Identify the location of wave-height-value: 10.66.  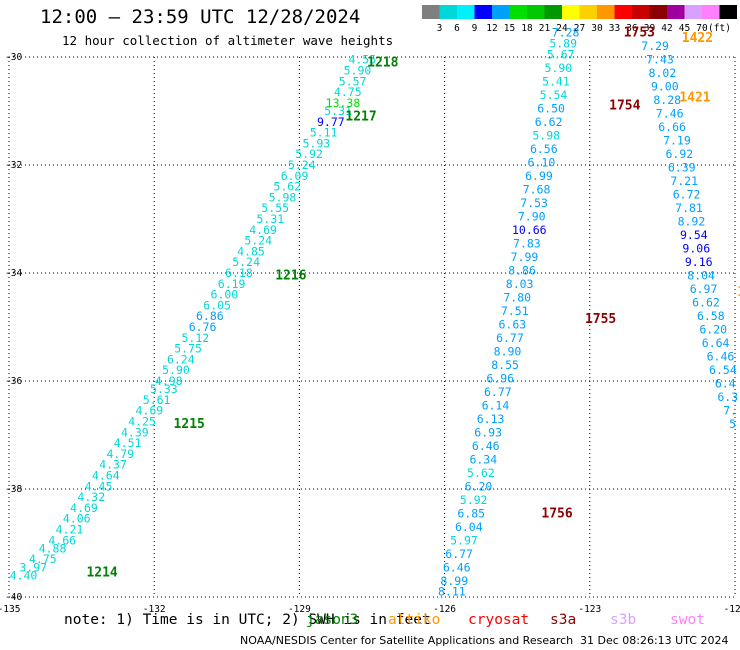
(529, 230).